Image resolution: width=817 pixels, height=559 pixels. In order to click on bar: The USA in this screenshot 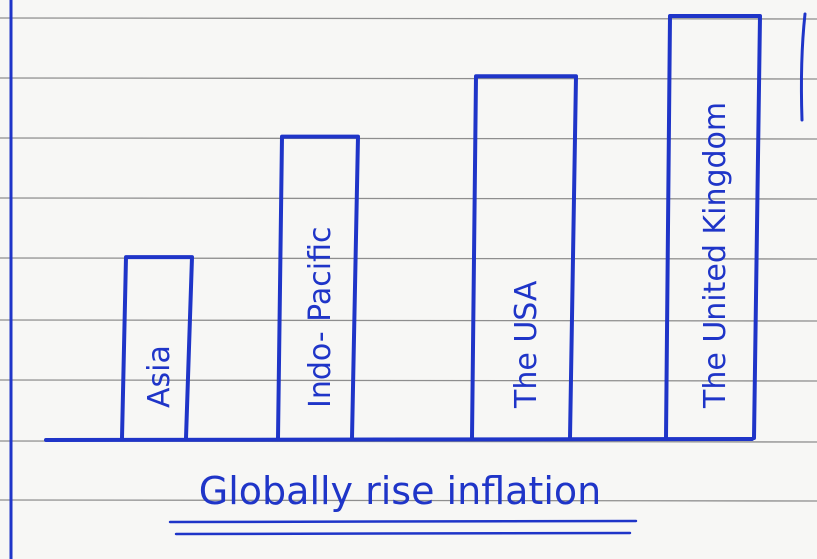, I will do `click(524, 257)`.